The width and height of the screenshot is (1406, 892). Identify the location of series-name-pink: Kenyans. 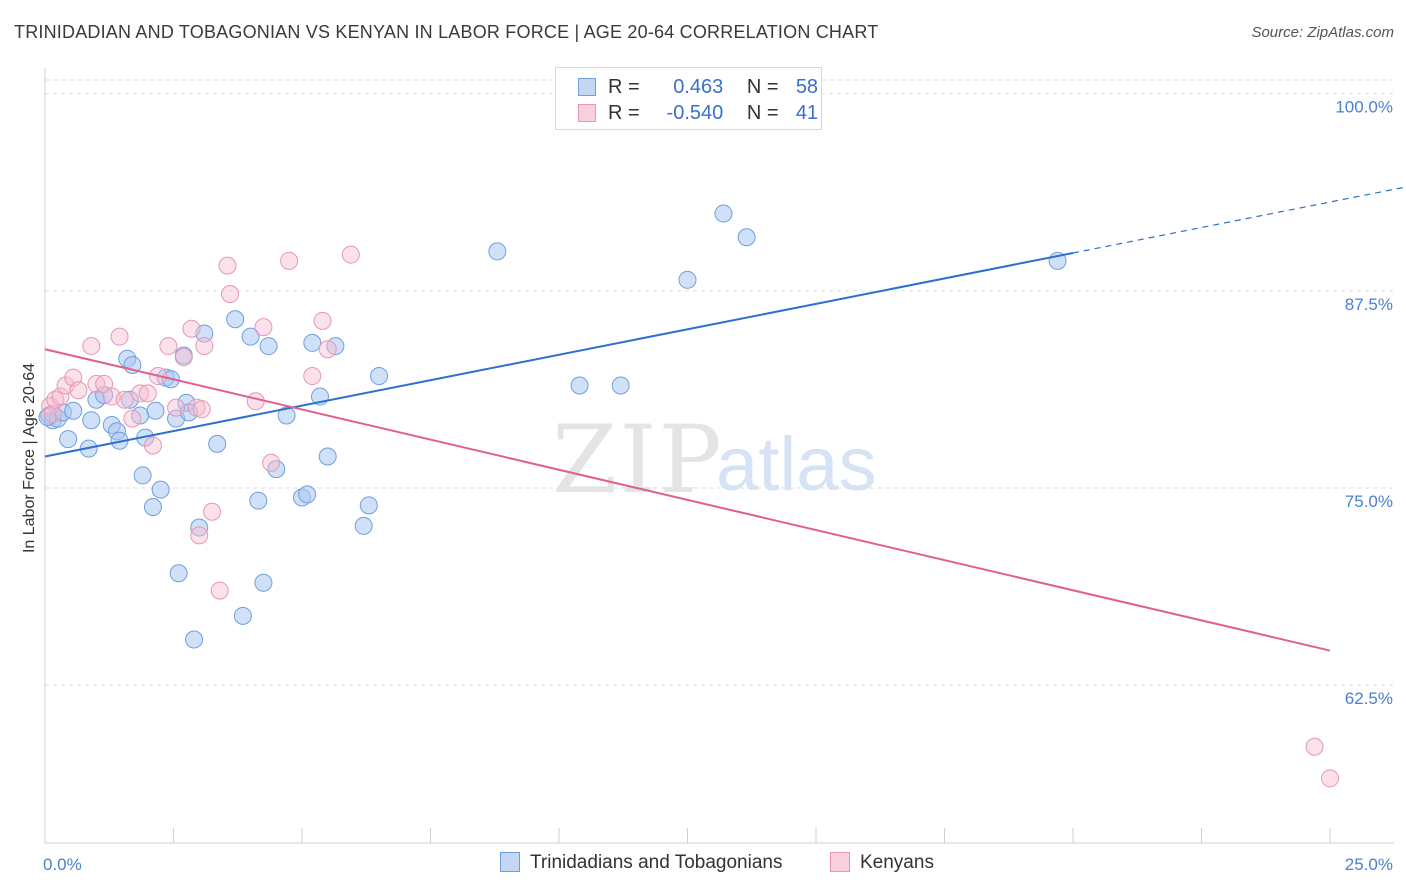
(897, 862).